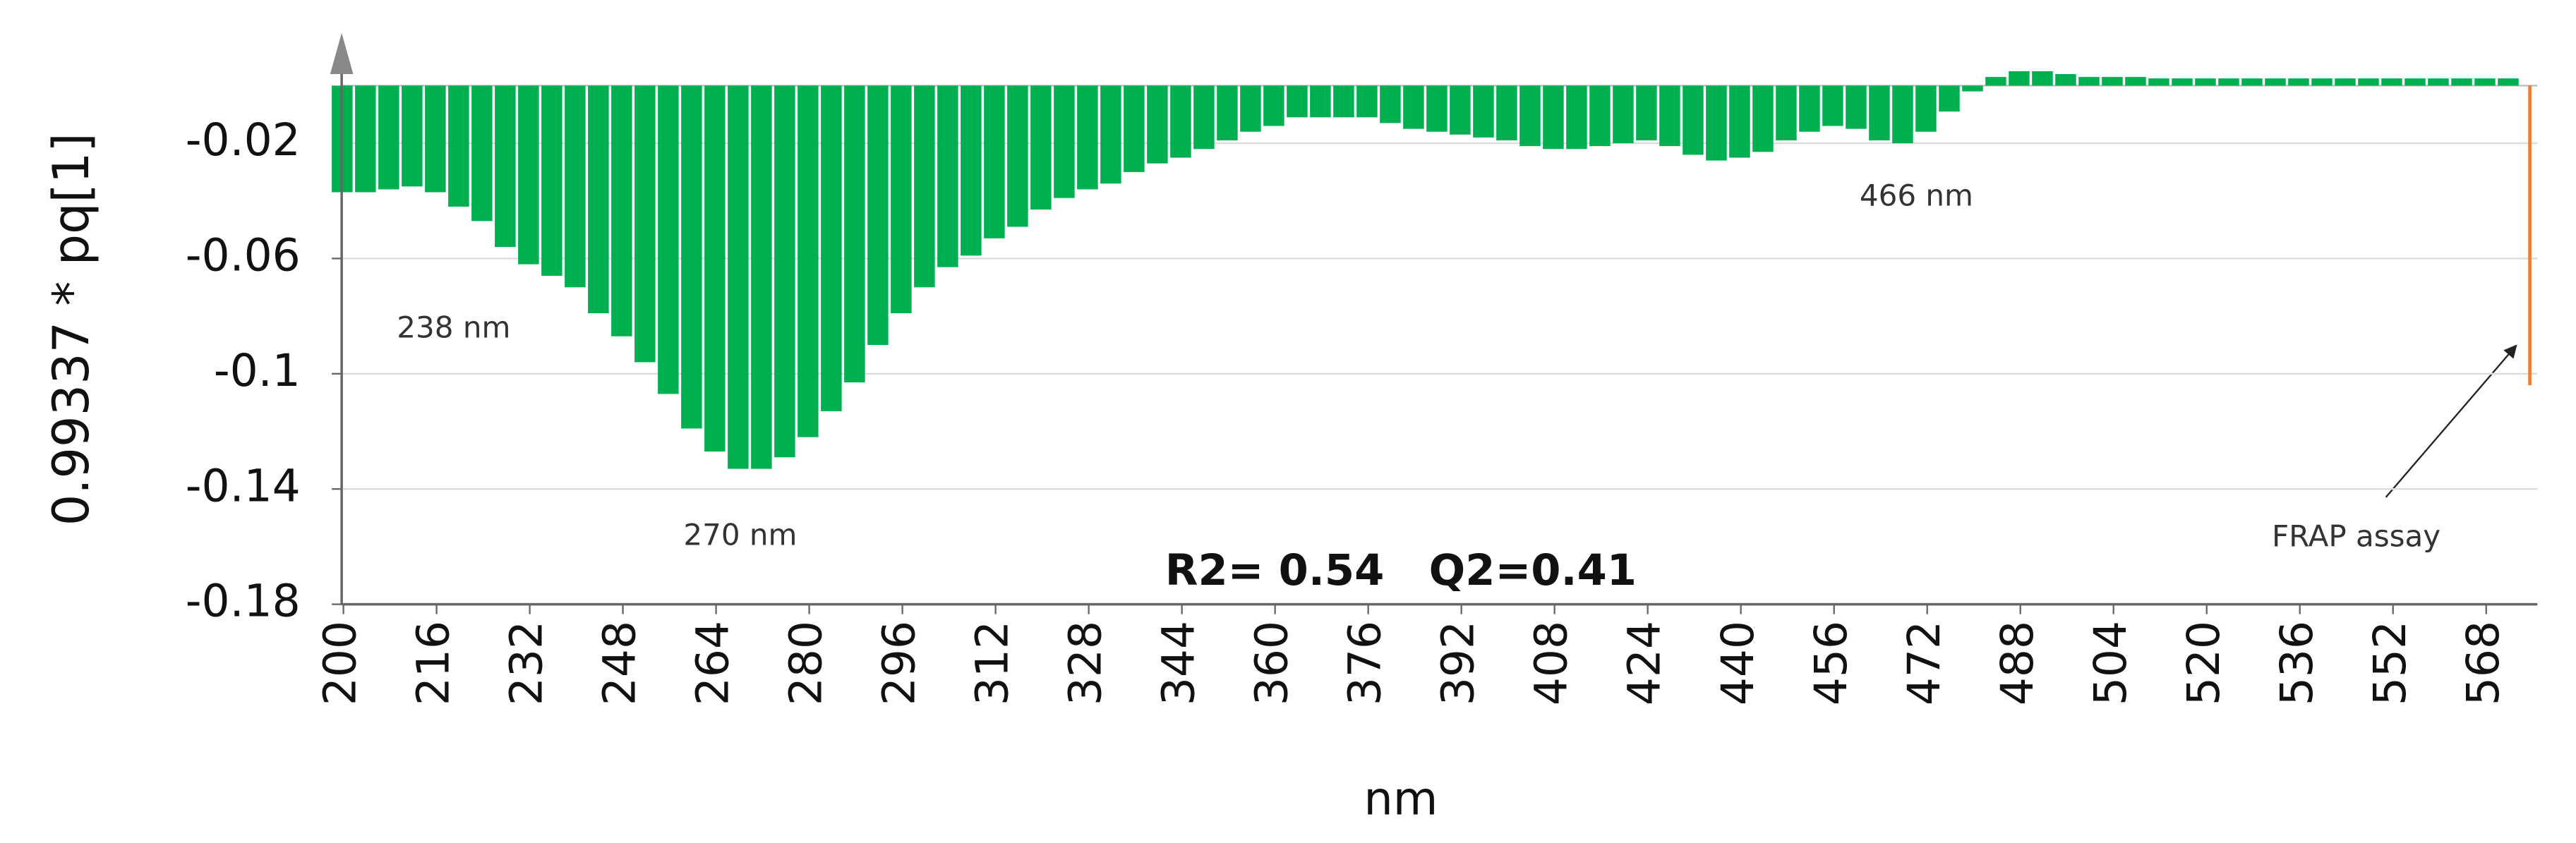  What do you see at coordinates (806, 663) in the screenshot?
I see `x-tick-label: 280` at bounding box center [806, 663].